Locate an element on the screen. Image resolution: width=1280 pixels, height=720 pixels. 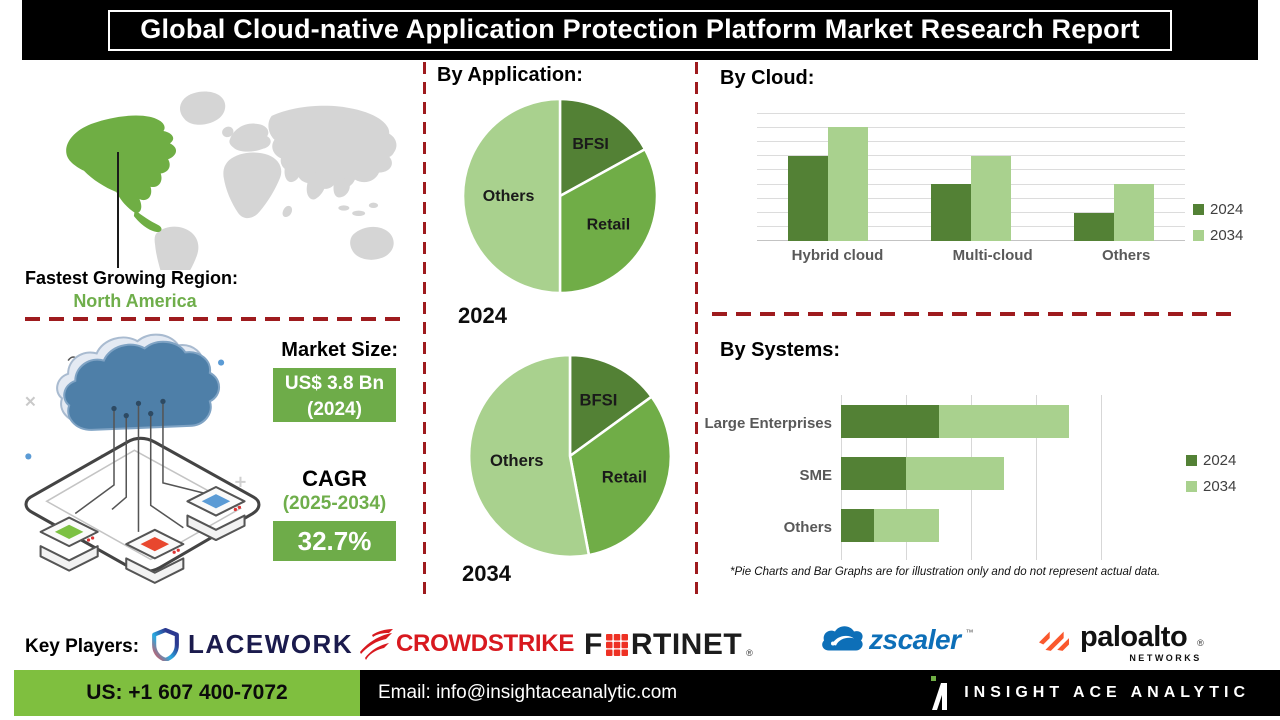
hbar-row-sme is located at coordinates (971, 473).